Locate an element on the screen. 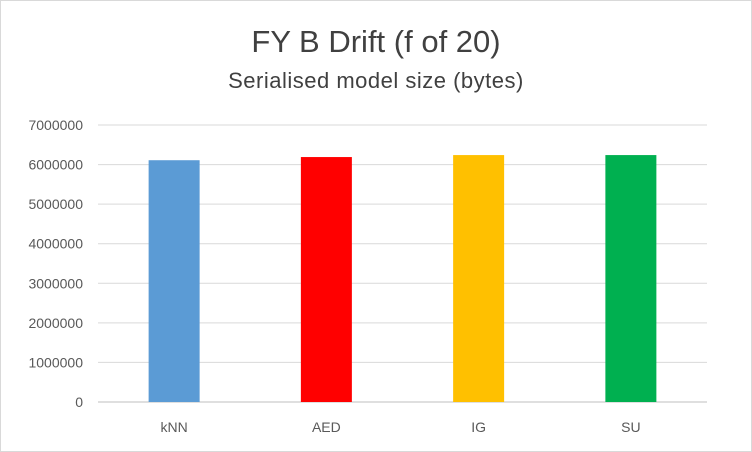 The image size is (752, 452). bar-knn is located at coordinates (174, 281).